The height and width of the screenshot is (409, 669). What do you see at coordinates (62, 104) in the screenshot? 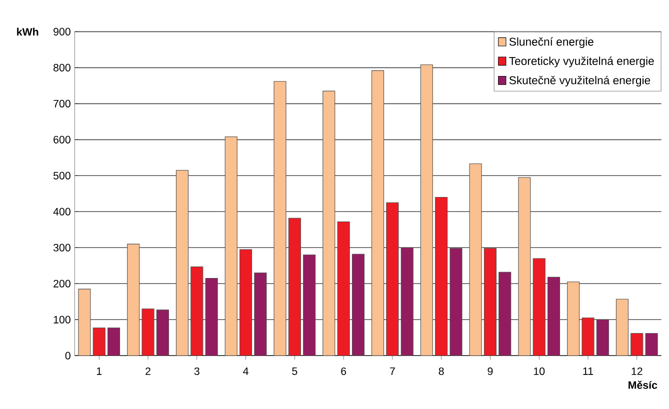
I see `y-tick-label: 700` at bounding box center [62, 104].